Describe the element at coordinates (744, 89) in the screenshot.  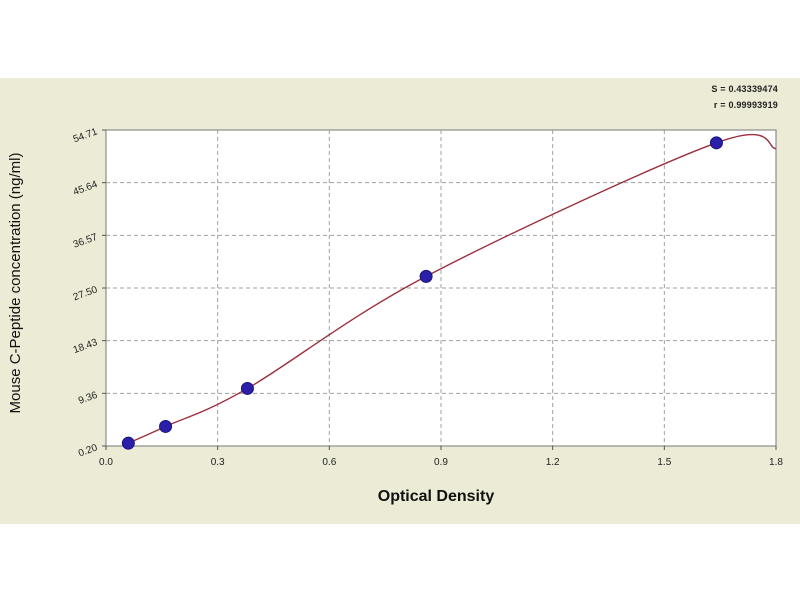
I see `fit-s-value: S = 0.43339474` at that location.